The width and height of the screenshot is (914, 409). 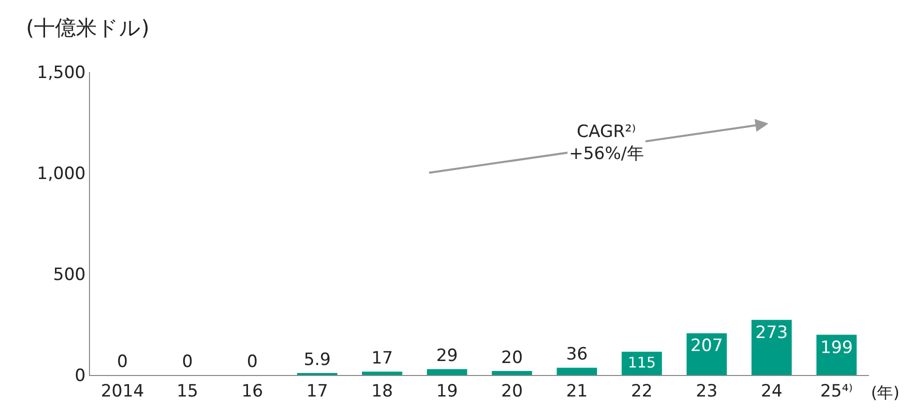 I want to click on y-tick-label: 0, so click(x=80, y=376).